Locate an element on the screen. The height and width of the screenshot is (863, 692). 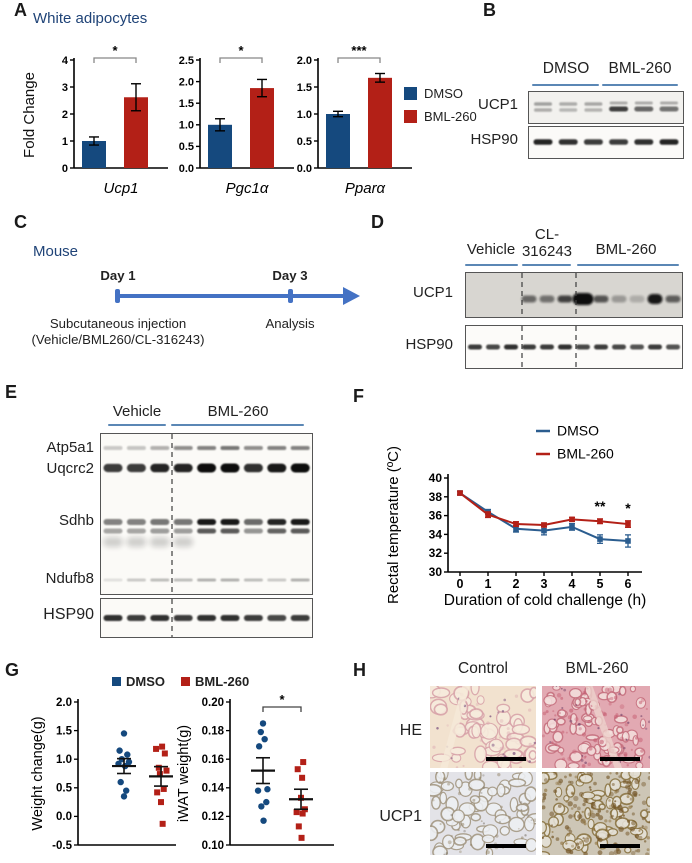
y-tick-label: 32 is located at coordinates (436, 553).